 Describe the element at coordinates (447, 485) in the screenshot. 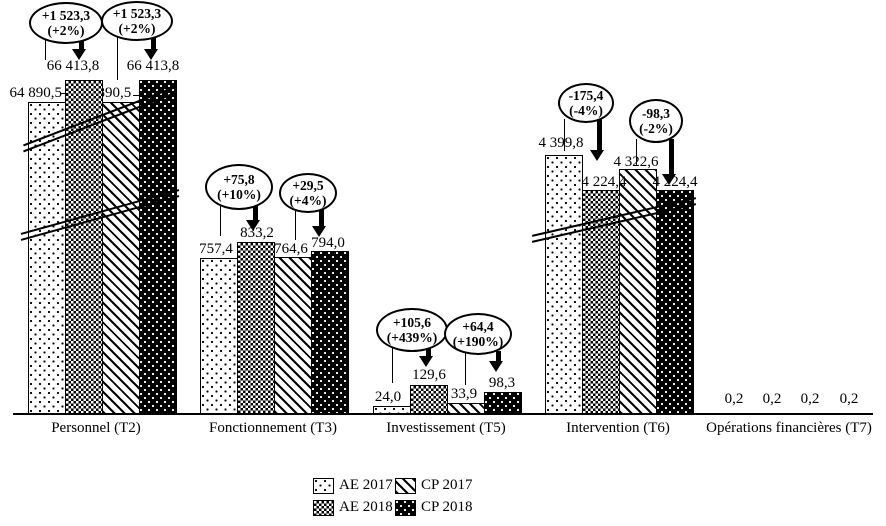

I see `legend-label-cp-2017: CP 2017` at that location.